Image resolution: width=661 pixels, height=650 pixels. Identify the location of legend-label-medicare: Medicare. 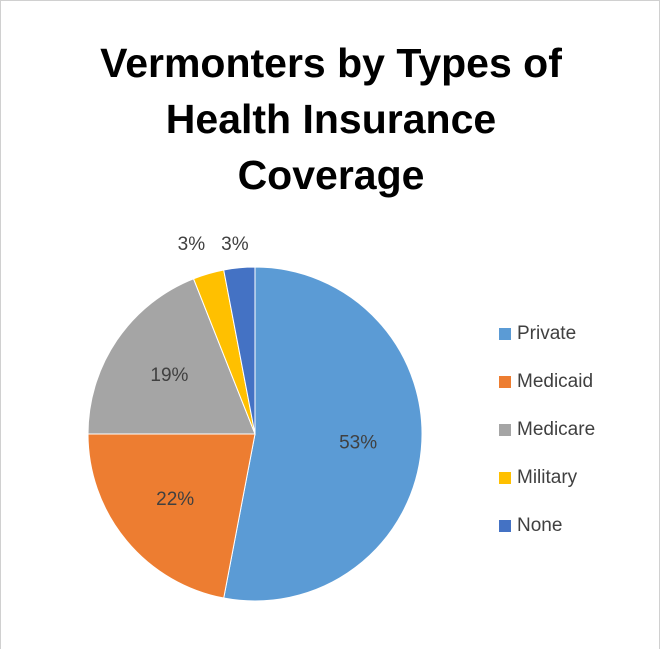
(556, 429).